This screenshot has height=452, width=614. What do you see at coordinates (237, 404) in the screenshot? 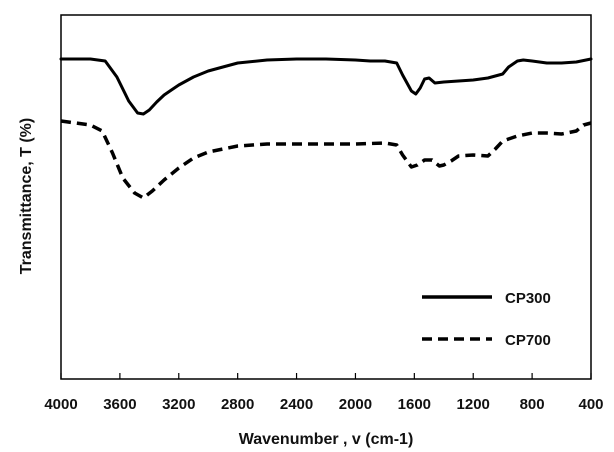
I see `x-tick-label-2800: 2800` at bounding box center [237, 404].